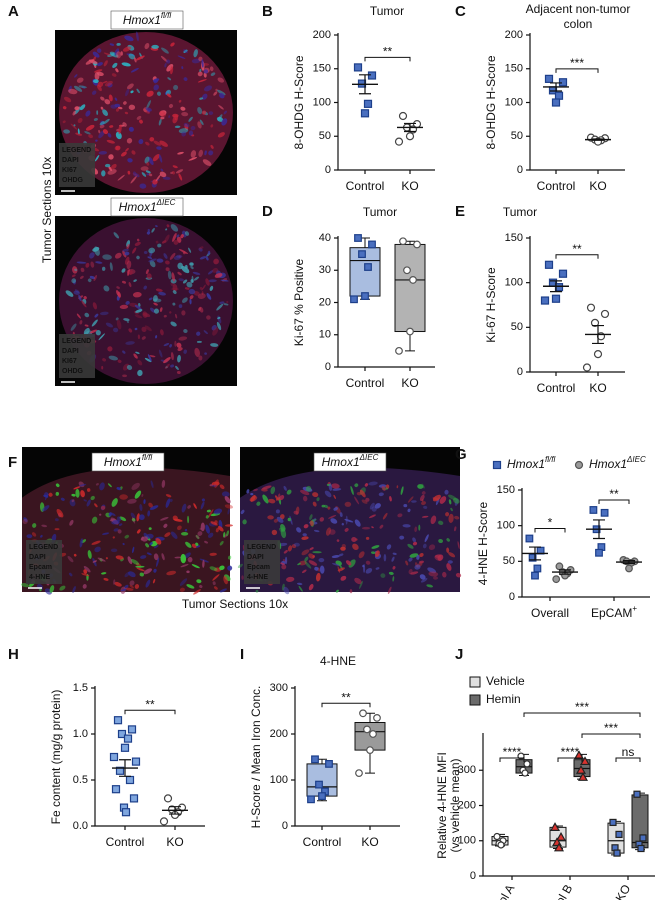  What do you see at coordinates (47, 210) in the screenshot?
I see `caption: Tumor Sections 10x` at bounding box center [47, 210].